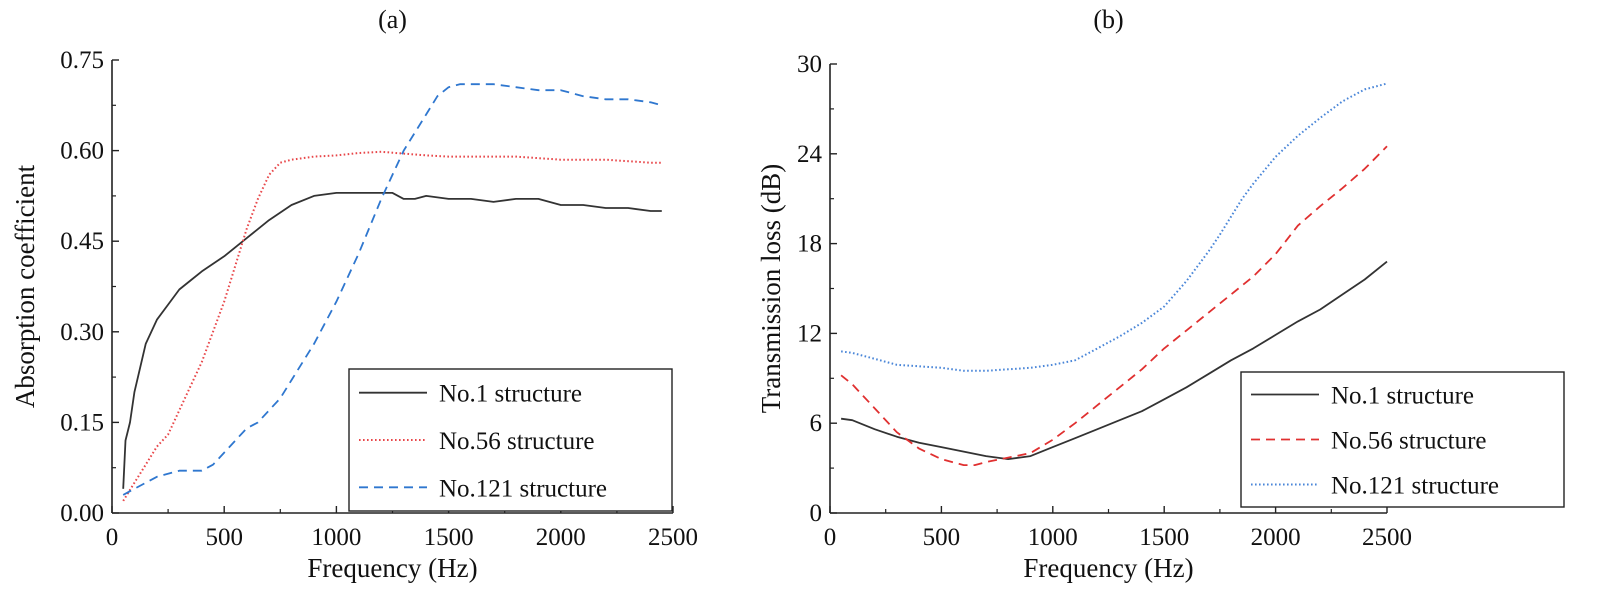 The width and height of the screenshot is (1605, 610). What do you see at coordinates (816, 423) in the screenshot?
I see `y-tick-label: 6` at bounding box center [816, 423].